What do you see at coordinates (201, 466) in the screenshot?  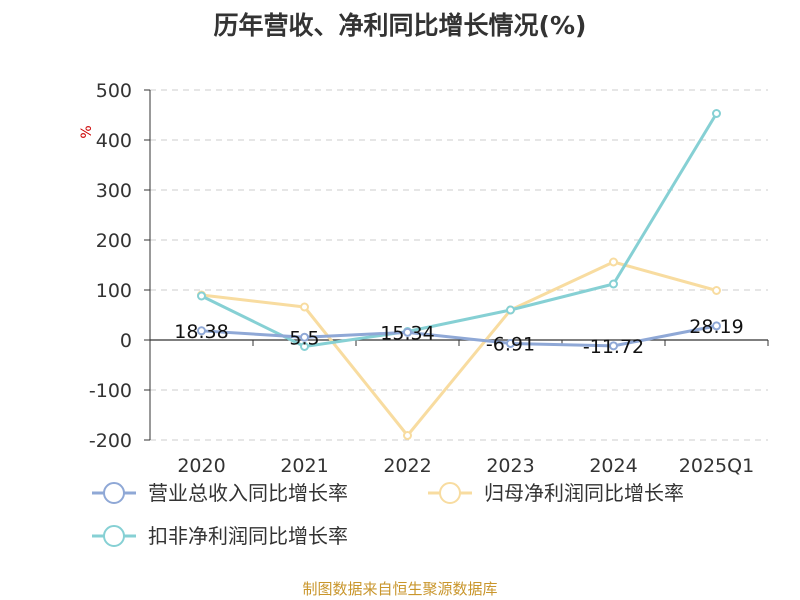 I see `x-tick-label: 2020` at bounding box center [201, 466].